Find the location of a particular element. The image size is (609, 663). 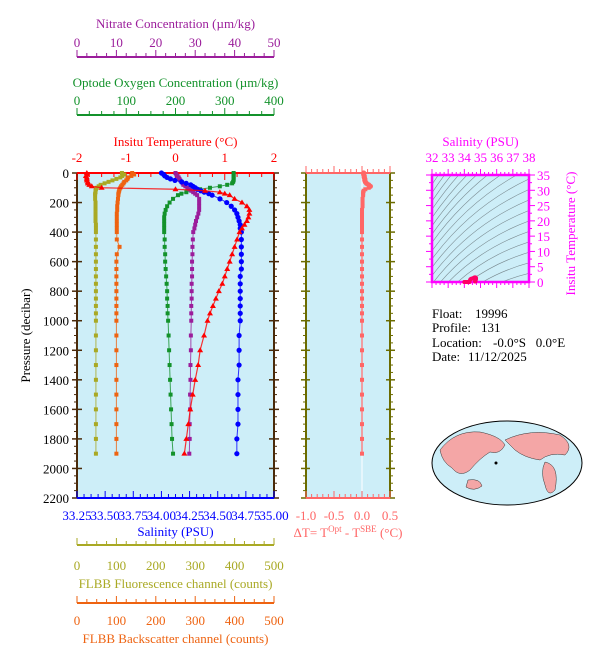

delta-t-axis-title: ΔT= TOpt - TSBE (°C) is located at coordinates (348, 532).